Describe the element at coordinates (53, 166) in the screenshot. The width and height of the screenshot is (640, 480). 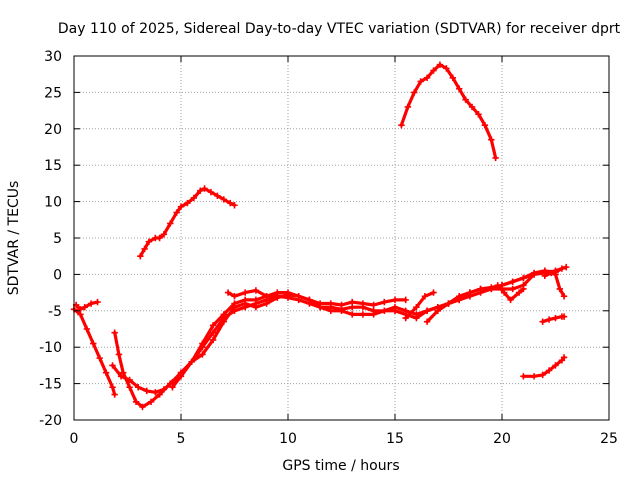
I see `y-tick-label: 15` at that location.